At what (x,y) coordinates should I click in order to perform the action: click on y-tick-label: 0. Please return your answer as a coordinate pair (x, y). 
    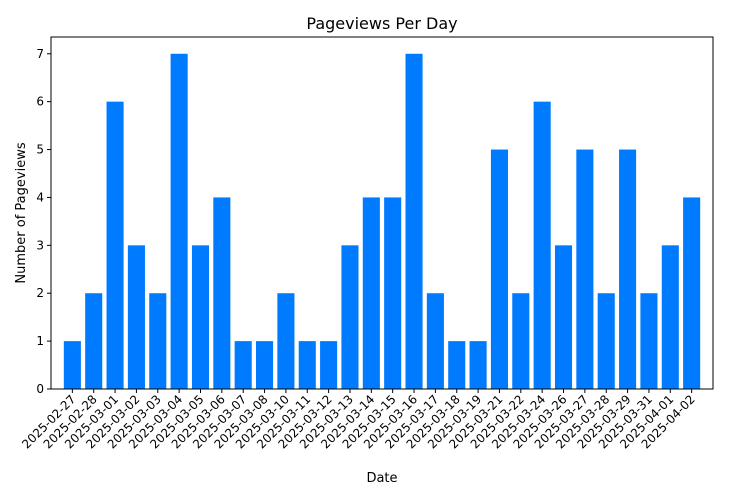
    Looking at the image, I should click on (40, 389).